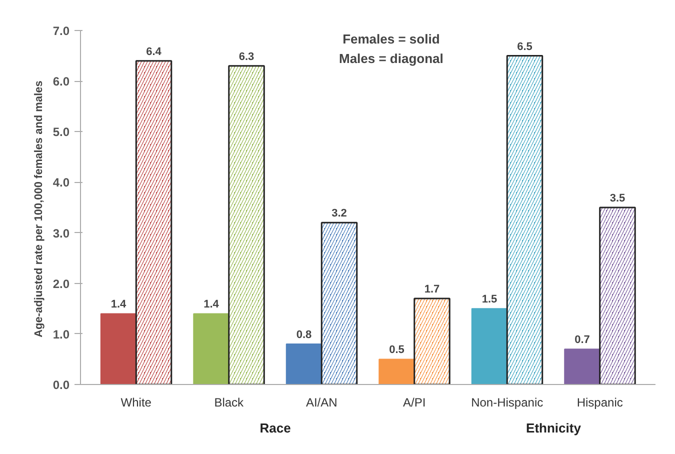 The width and height of the screenshot is (675, 454). I want to click on data-label: 6.5, so click(524, 46).